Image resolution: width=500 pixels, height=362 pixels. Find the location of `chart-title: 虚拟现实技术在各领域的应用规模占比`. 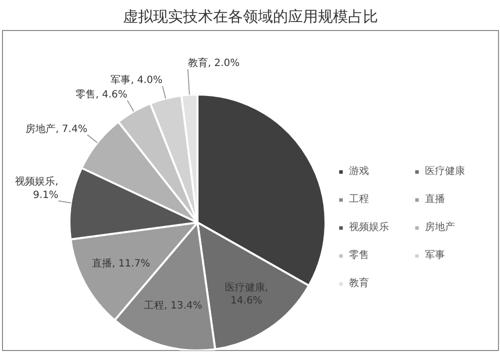

chart-title: 虚拟现实技术在各领域的应用规模占比 is located at coordinates (250, 17).